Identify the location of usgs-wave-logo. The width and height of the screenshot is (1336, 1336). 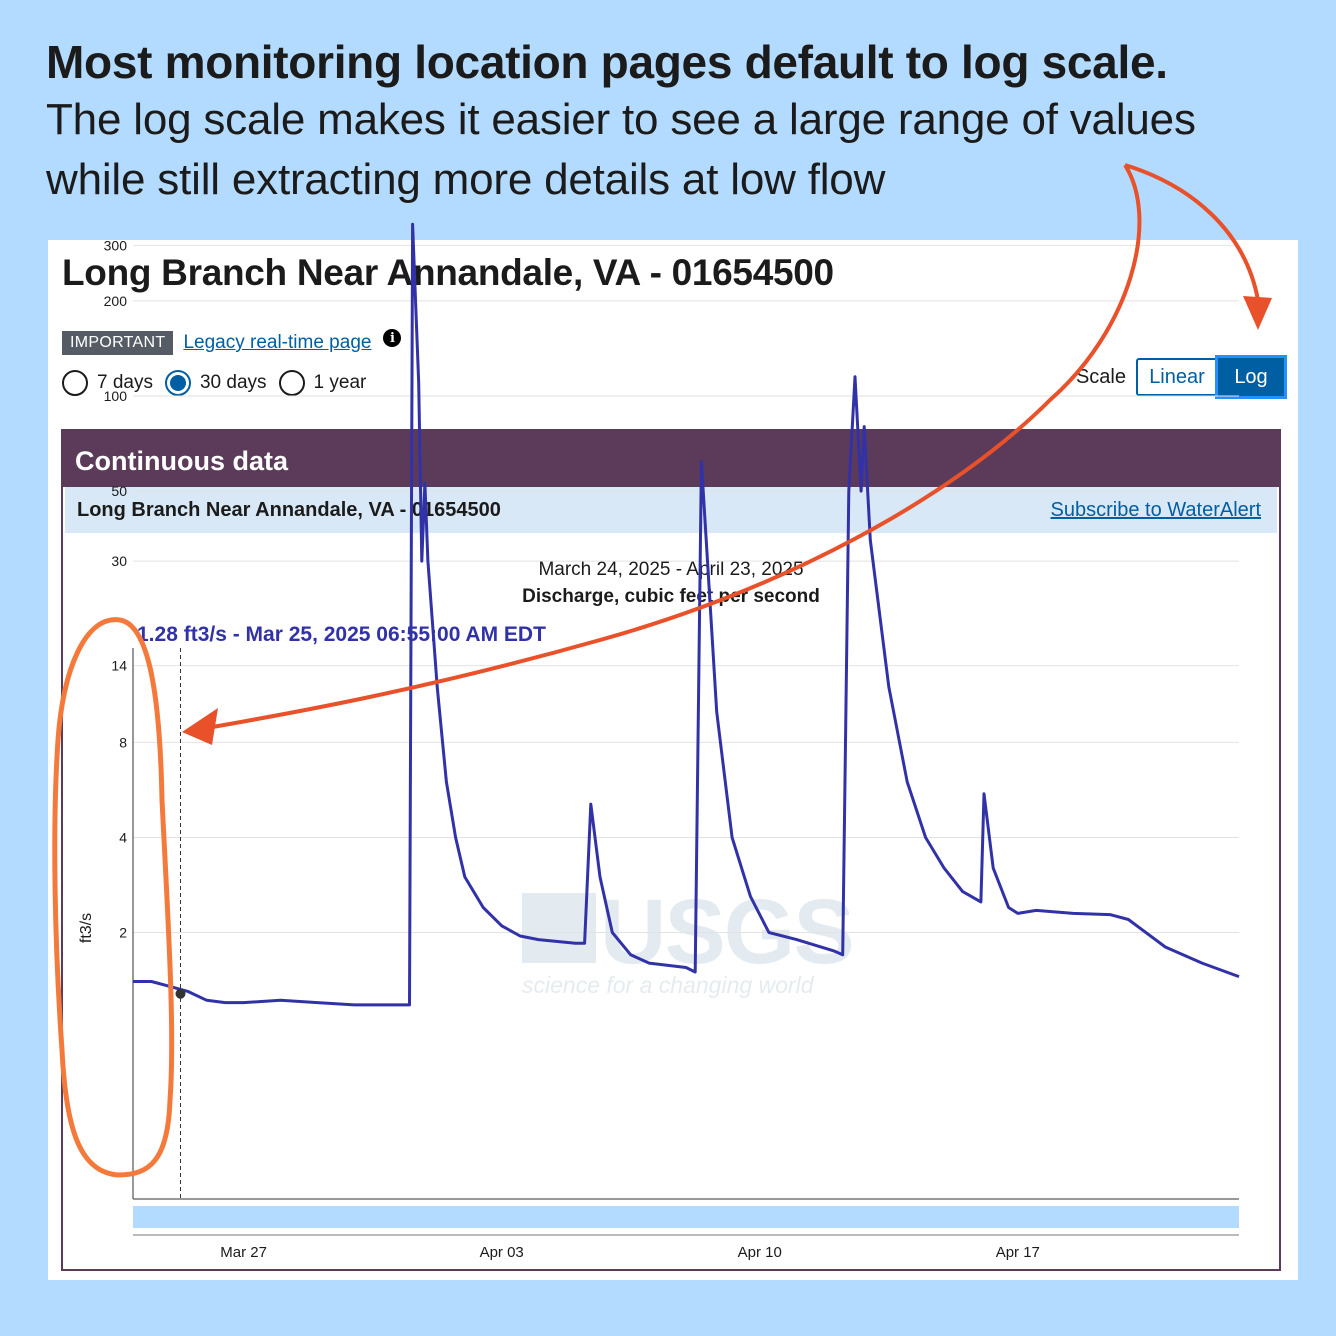
(559, 928).